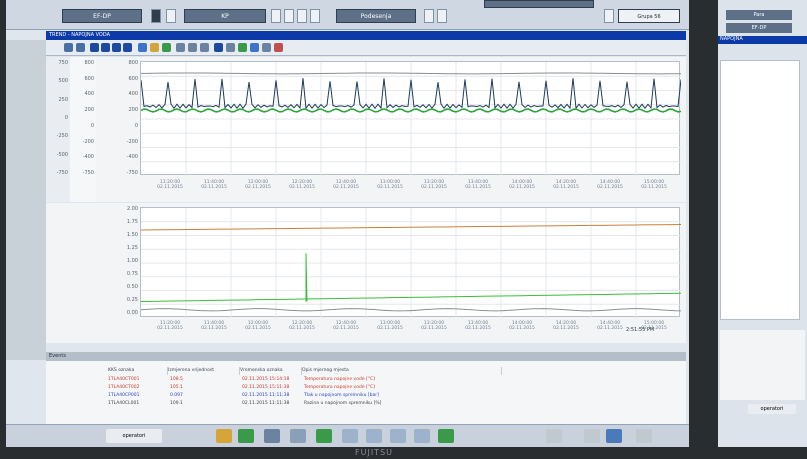 The width and height of the screenshot is (807, 459). I want to click on x-tick-label: 15:00:00 02.11.2015, so click(654, 326).